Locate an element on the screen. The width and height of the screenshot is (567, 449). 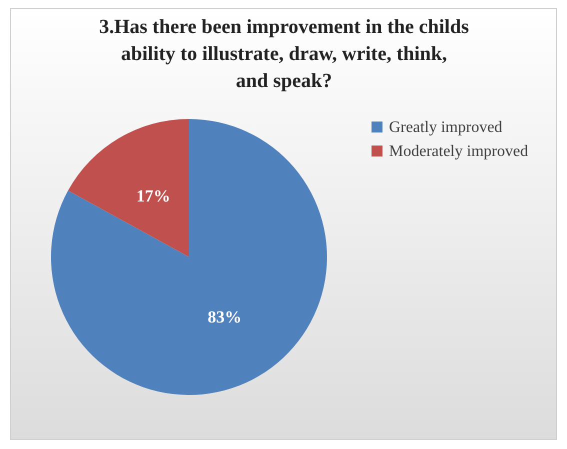
chart-title: 3.Has there been improvement in the childs ability to illustrate, draw, write, think, and speak? is located at coordinates (284, 54).